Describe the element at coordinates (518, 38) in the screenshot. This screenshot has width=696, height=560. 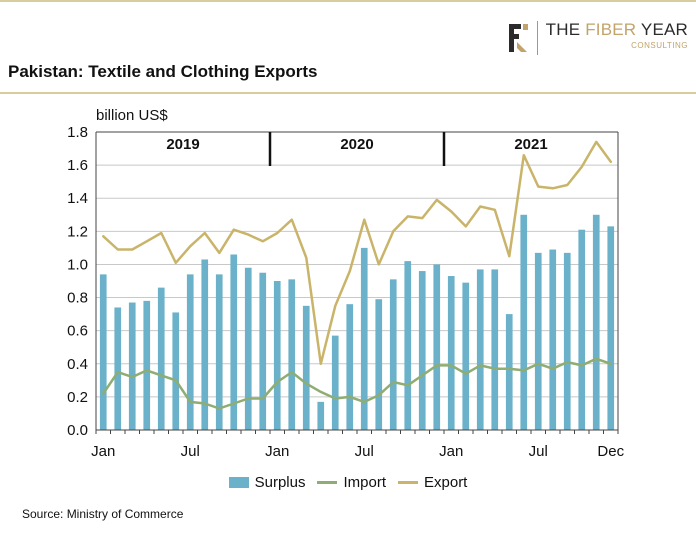
I see `fiber-year-logo-icon` at that location.